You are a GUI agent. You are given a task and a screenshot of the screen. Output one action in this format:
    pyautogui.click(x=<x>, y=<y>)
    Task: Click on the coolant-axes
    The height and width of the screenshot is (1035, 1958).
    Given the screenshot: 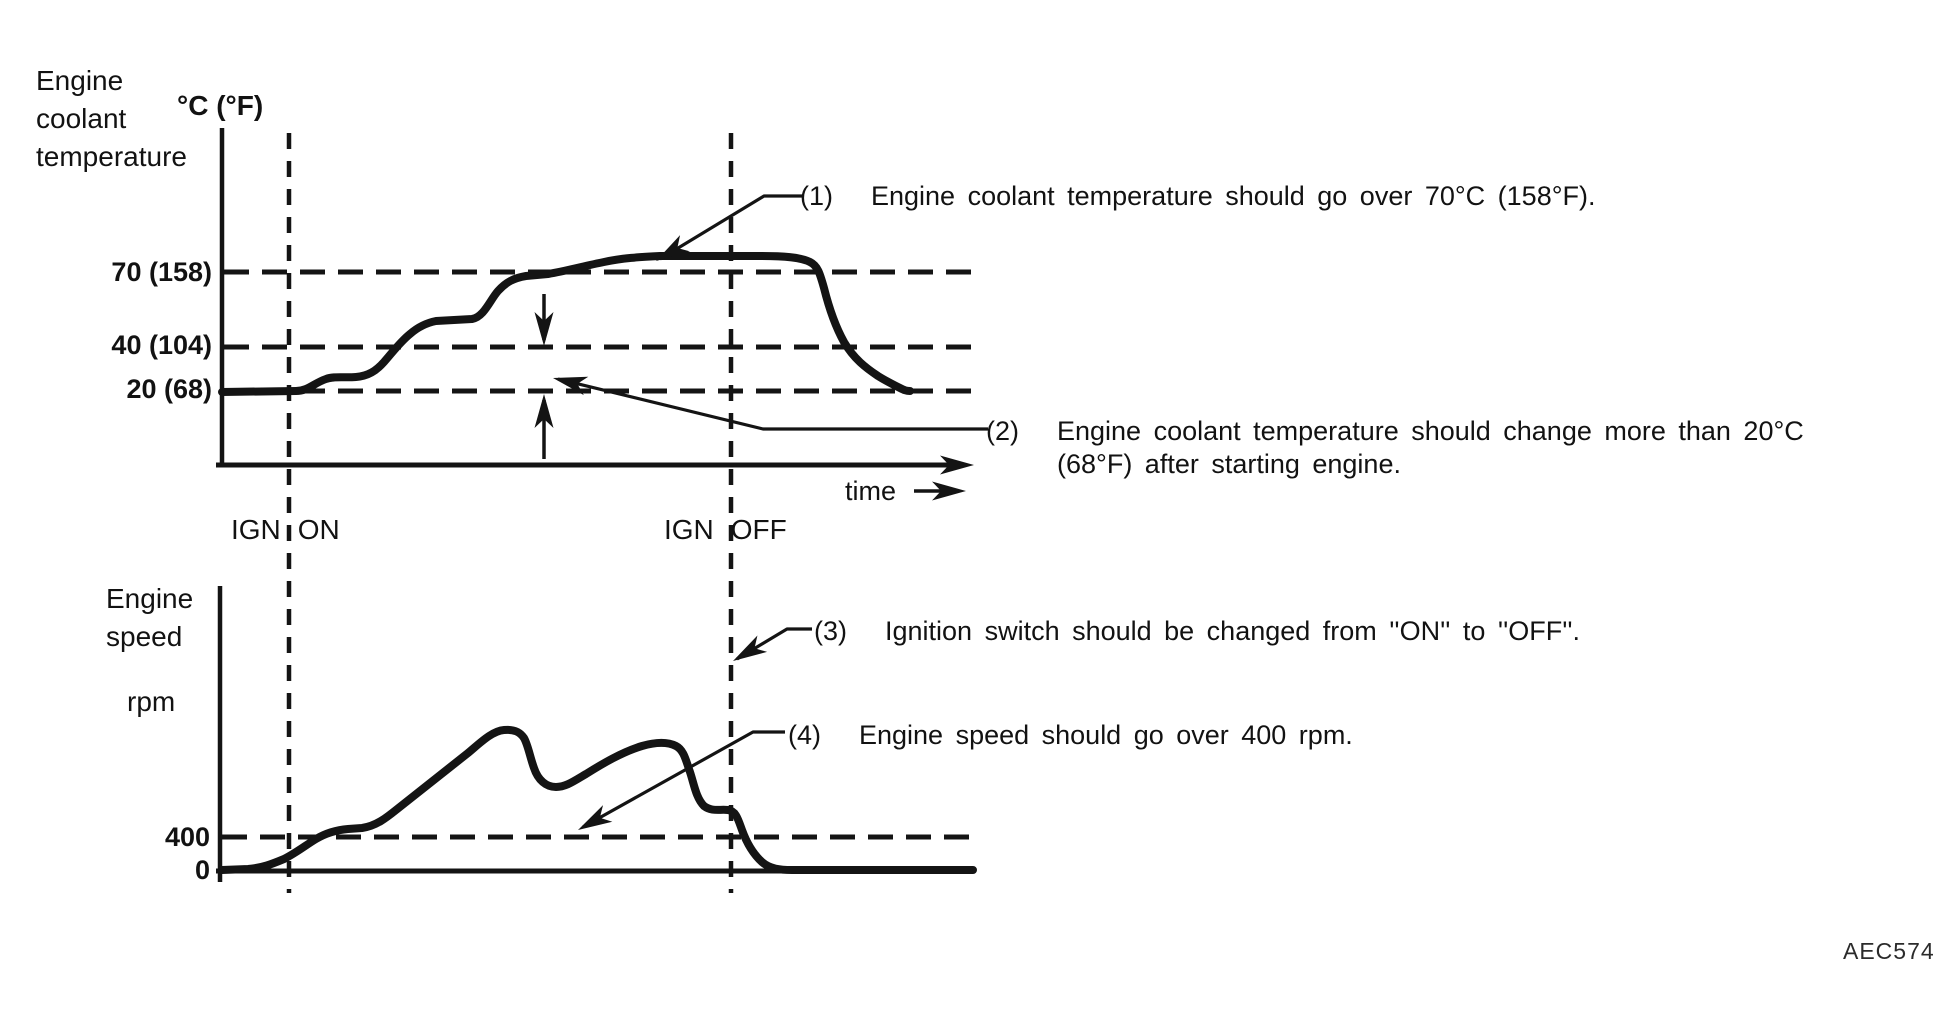 What is the action you would take?
    pyautogui.click(x=595, y=301)
    